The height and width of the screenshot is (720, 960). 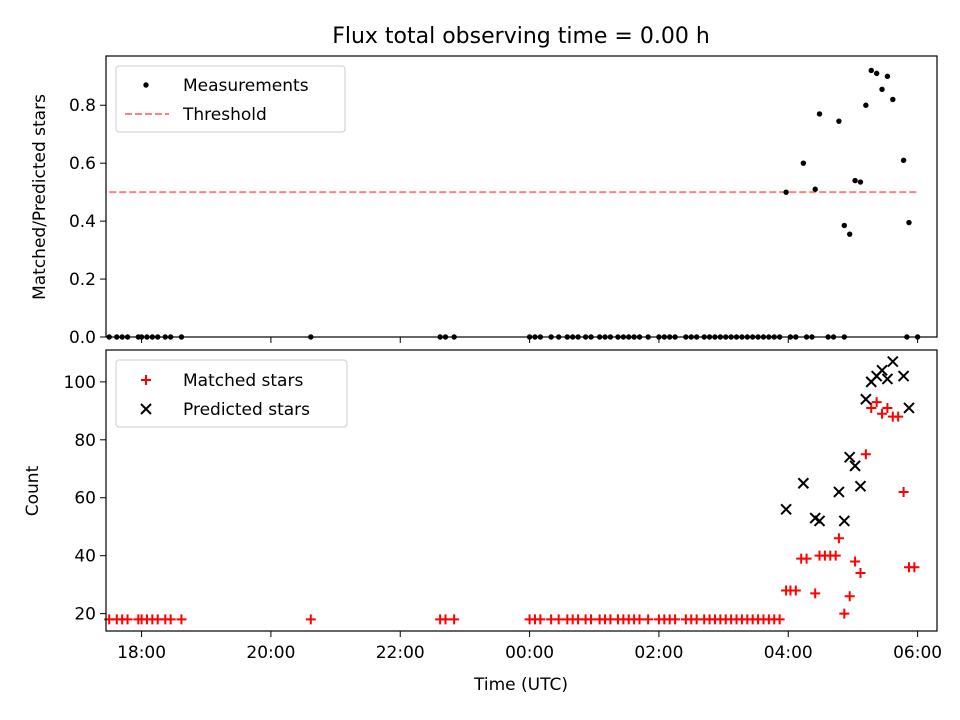 I want to click on count-y-axis-label: Count, so click(x=33, y=490).